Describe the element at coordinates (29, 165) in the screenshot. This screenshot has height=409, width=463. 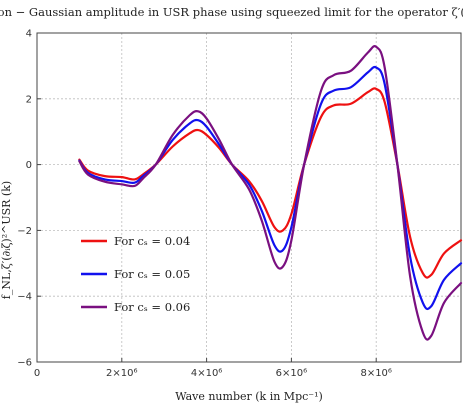
I see `y-tick-label: 0` at that location.